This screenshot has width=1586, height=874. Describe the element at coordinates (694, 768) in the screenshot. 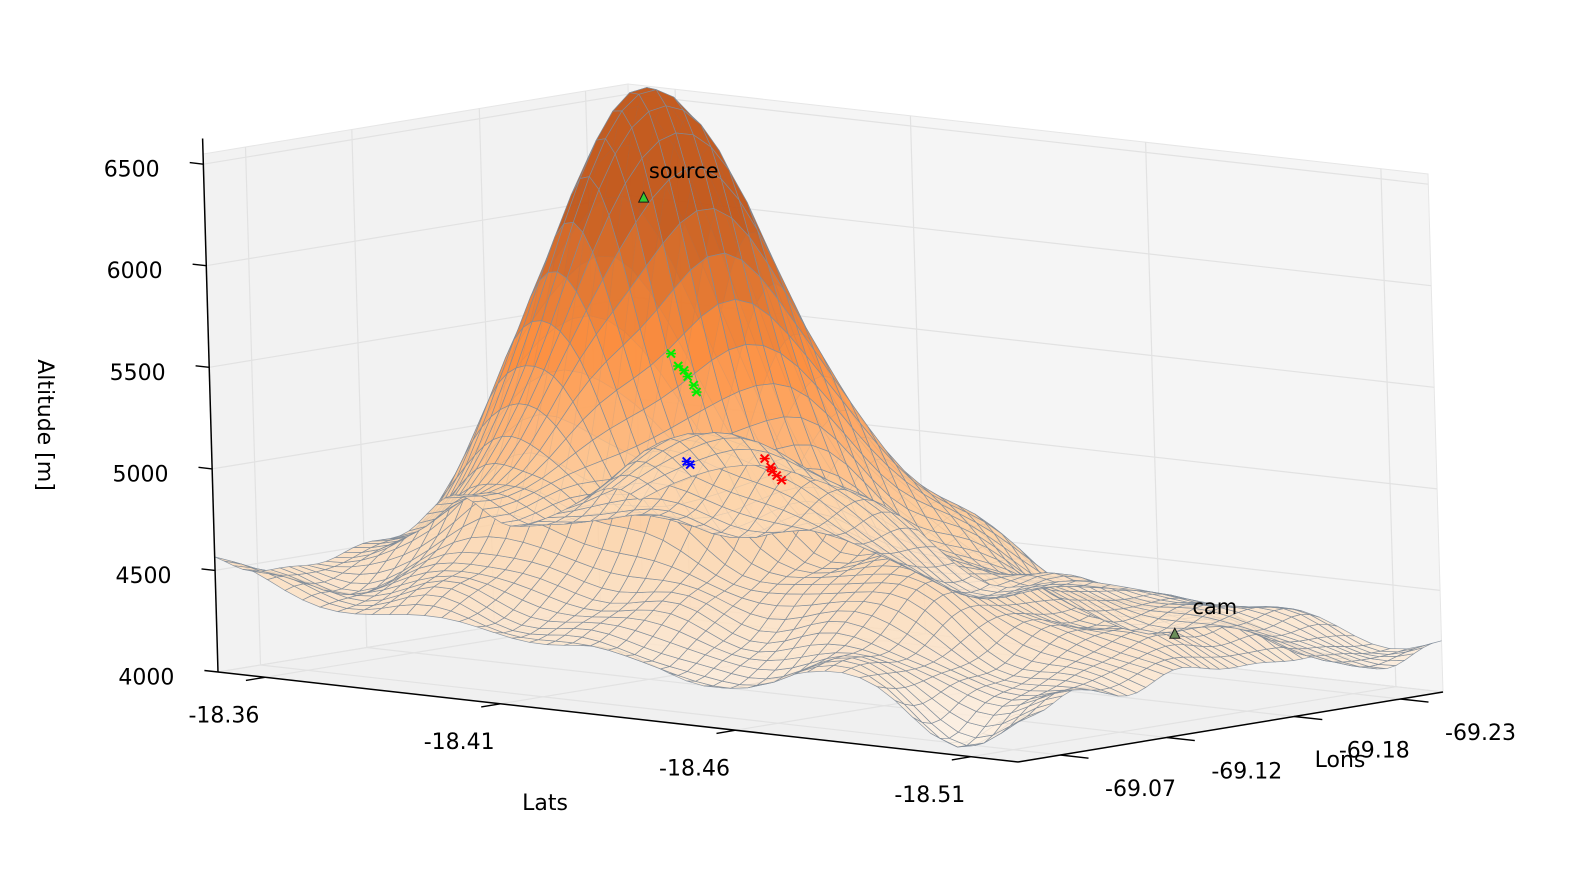

I see `lat-tick-label: -18.46` at that location.